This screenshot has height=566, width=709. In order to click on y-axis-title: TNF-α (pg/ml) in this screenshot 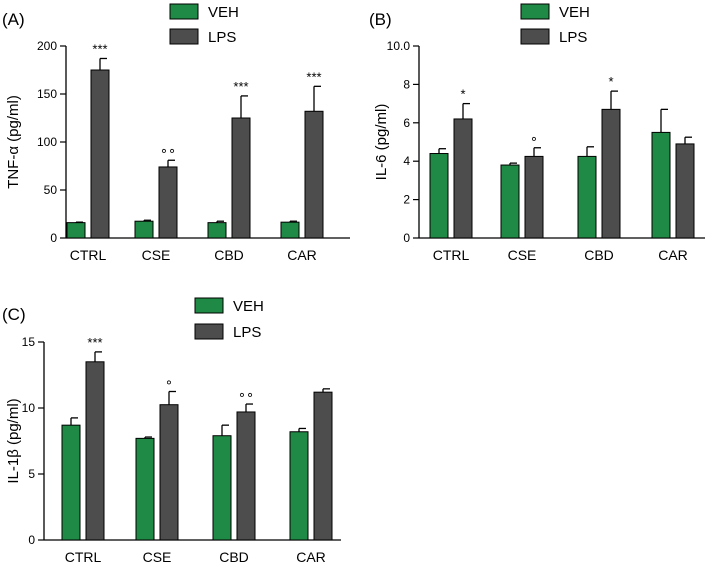, I will do `click(13, 142)`.